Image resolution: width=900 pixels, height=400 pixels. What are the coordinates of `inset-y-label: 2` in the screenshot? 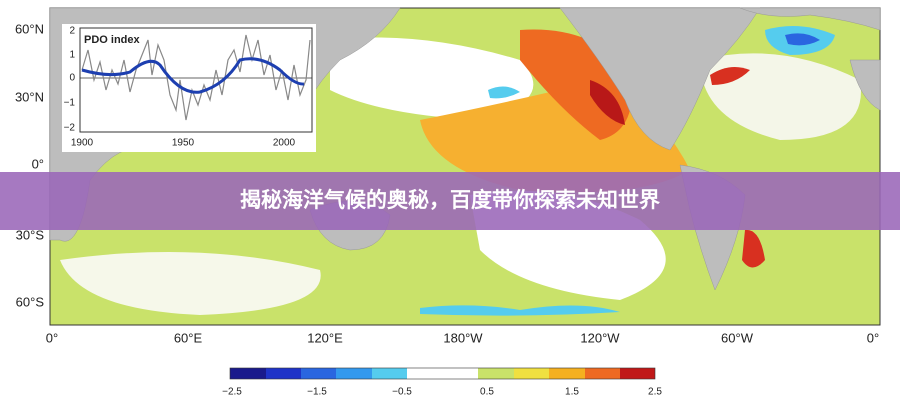 It's located at (72, 31).